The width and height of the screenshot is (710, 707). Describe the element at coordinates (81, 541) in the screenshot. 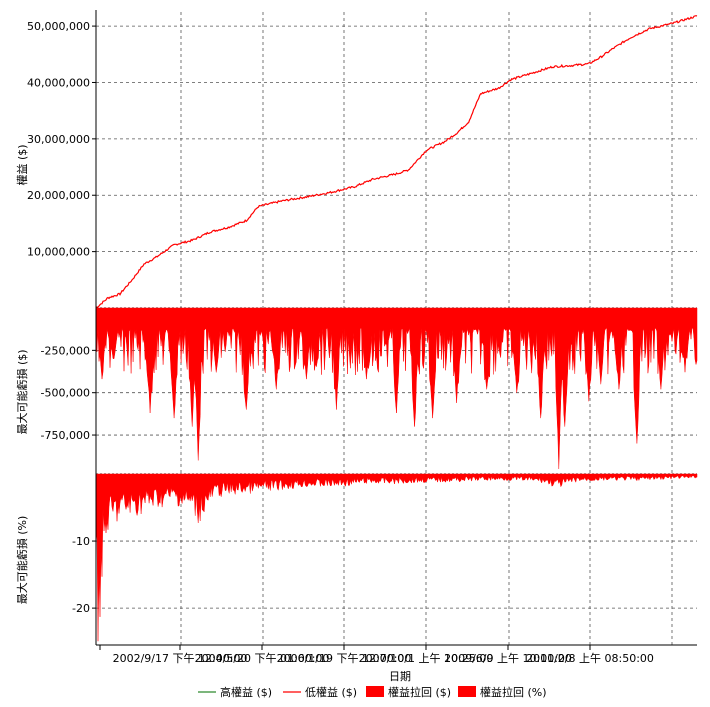

I see `y-tick-label: -10` at that location.